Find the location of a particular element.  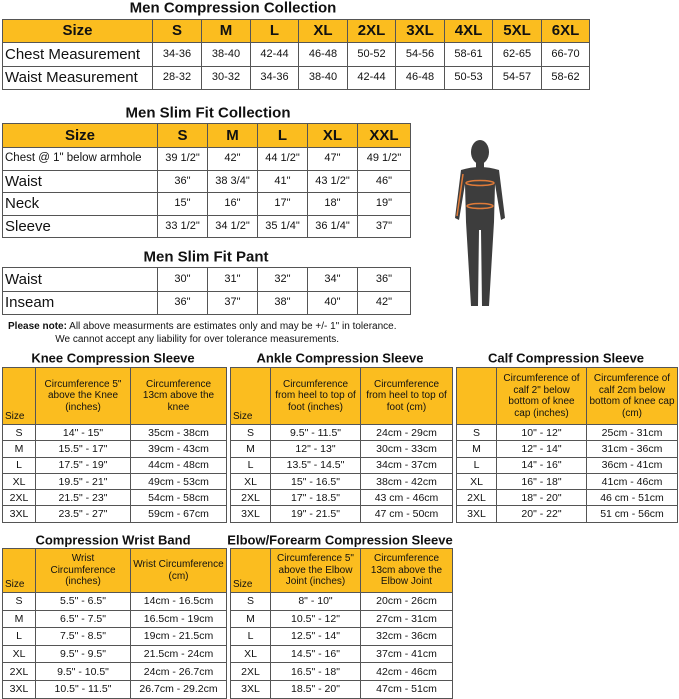

cell: 30cm - 33cm is located at coordinates (406, 449).